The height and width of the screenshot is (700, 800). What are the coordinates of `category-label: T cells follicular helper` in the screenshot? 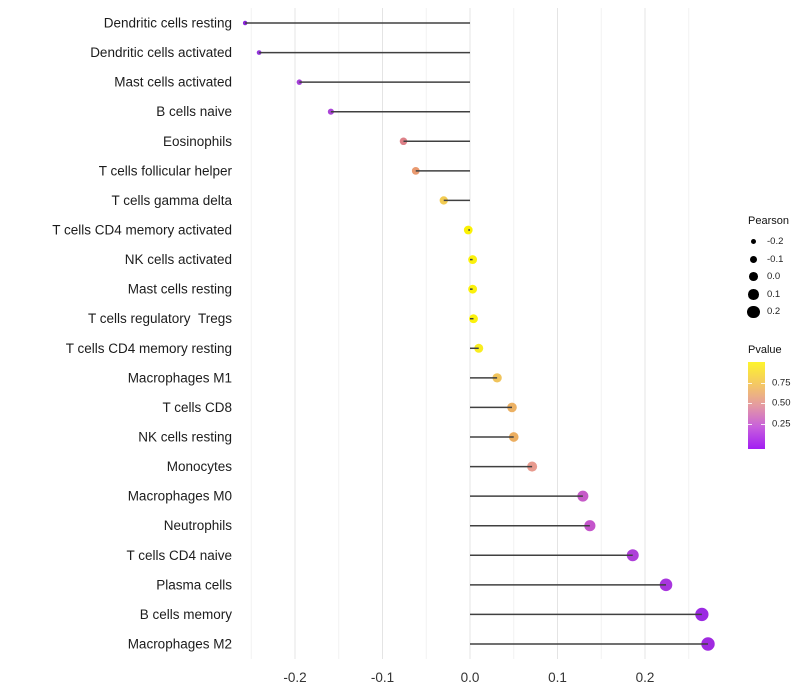 It's located at (166, 170).